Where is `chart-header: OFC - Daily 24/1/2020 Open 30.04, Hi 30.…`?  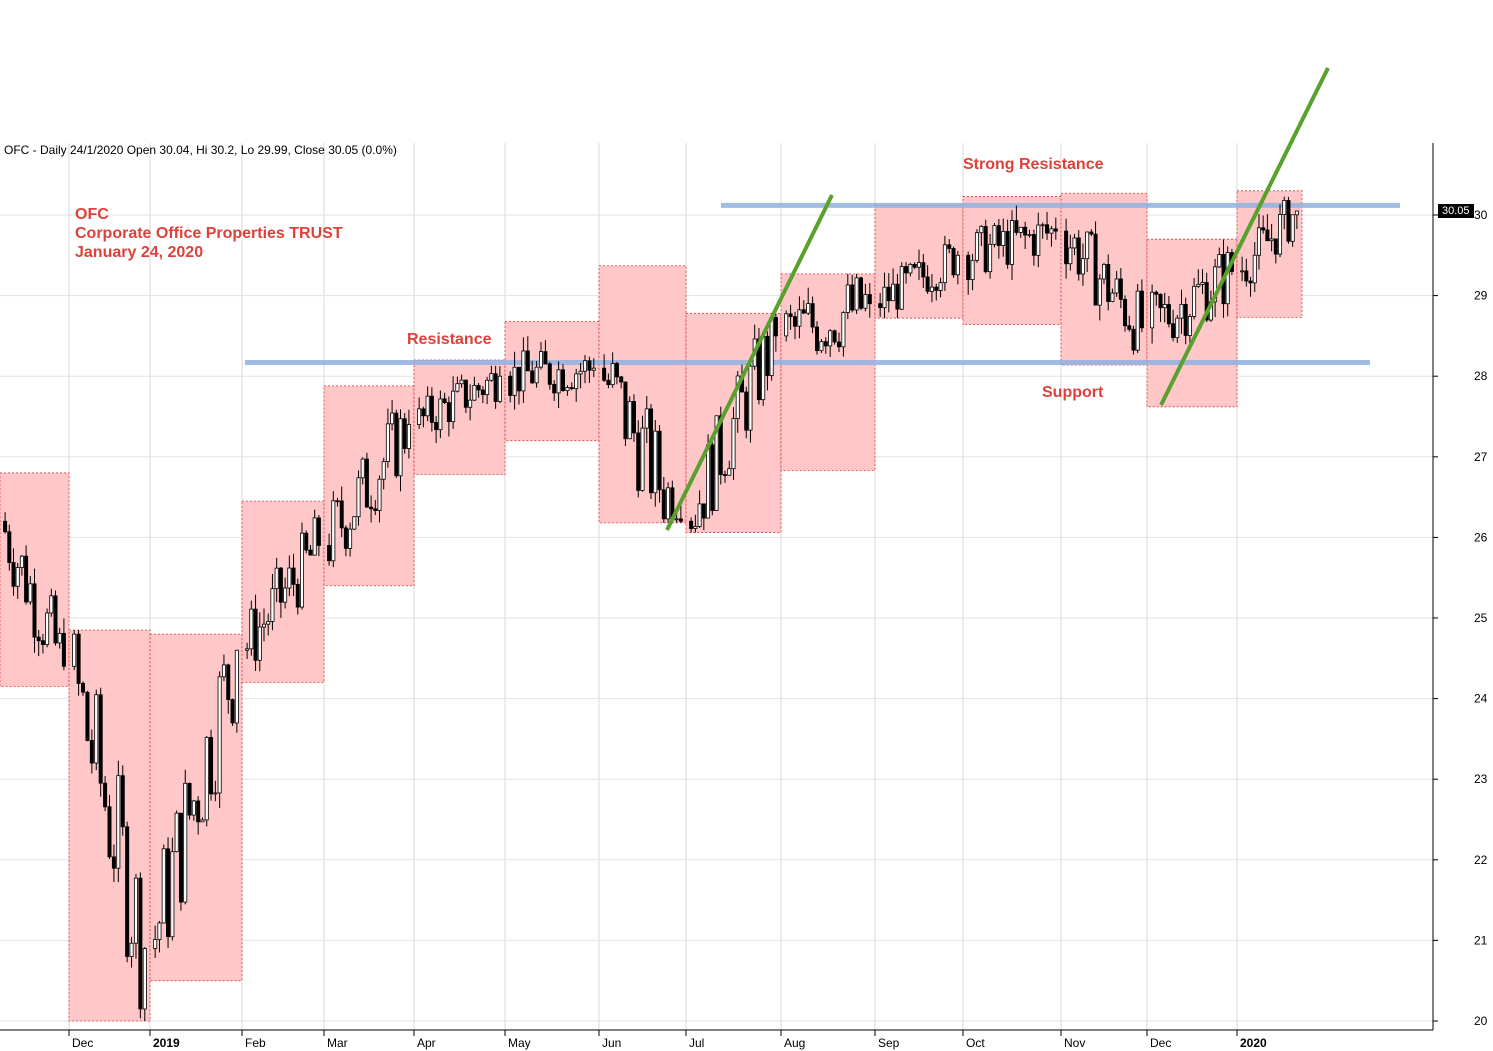
chart-header: OFC - Daily 24/1/2020 Open 30.04, Hi 30.… is located at coordinates (200, 150).